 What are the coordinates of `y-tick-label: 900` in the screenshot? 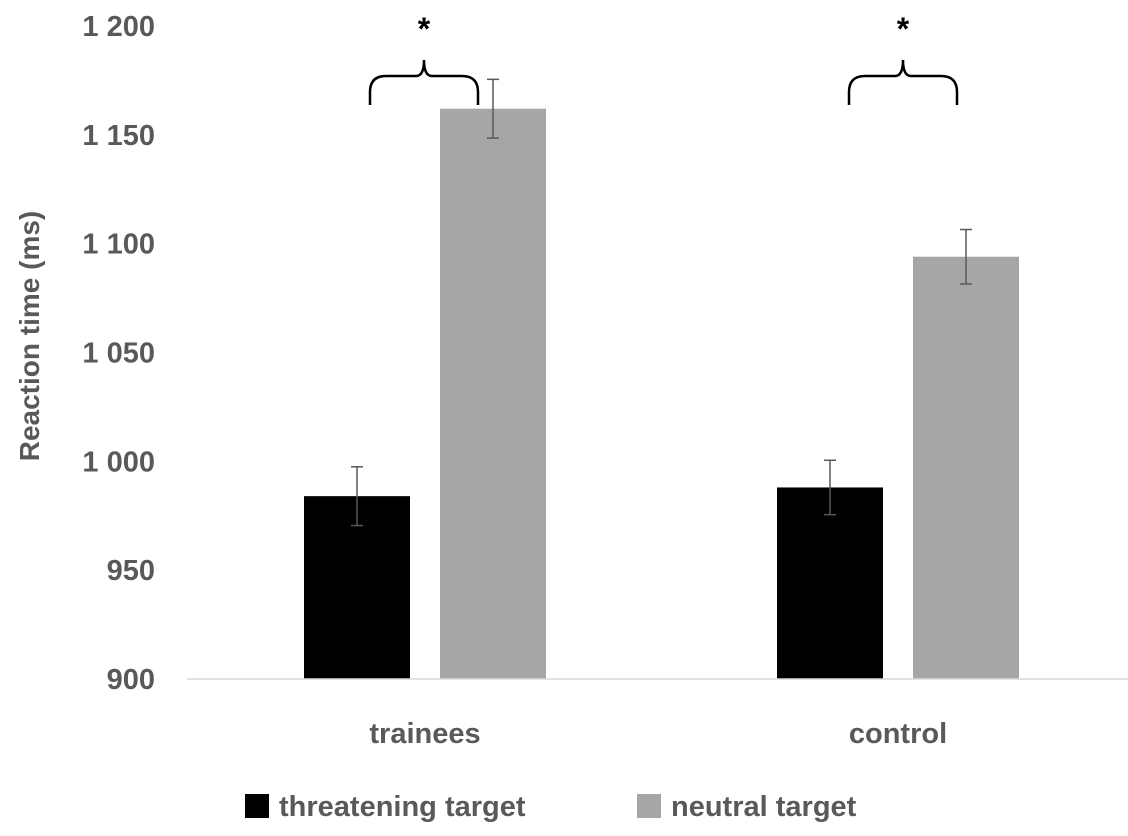 It's located at (131, 680).